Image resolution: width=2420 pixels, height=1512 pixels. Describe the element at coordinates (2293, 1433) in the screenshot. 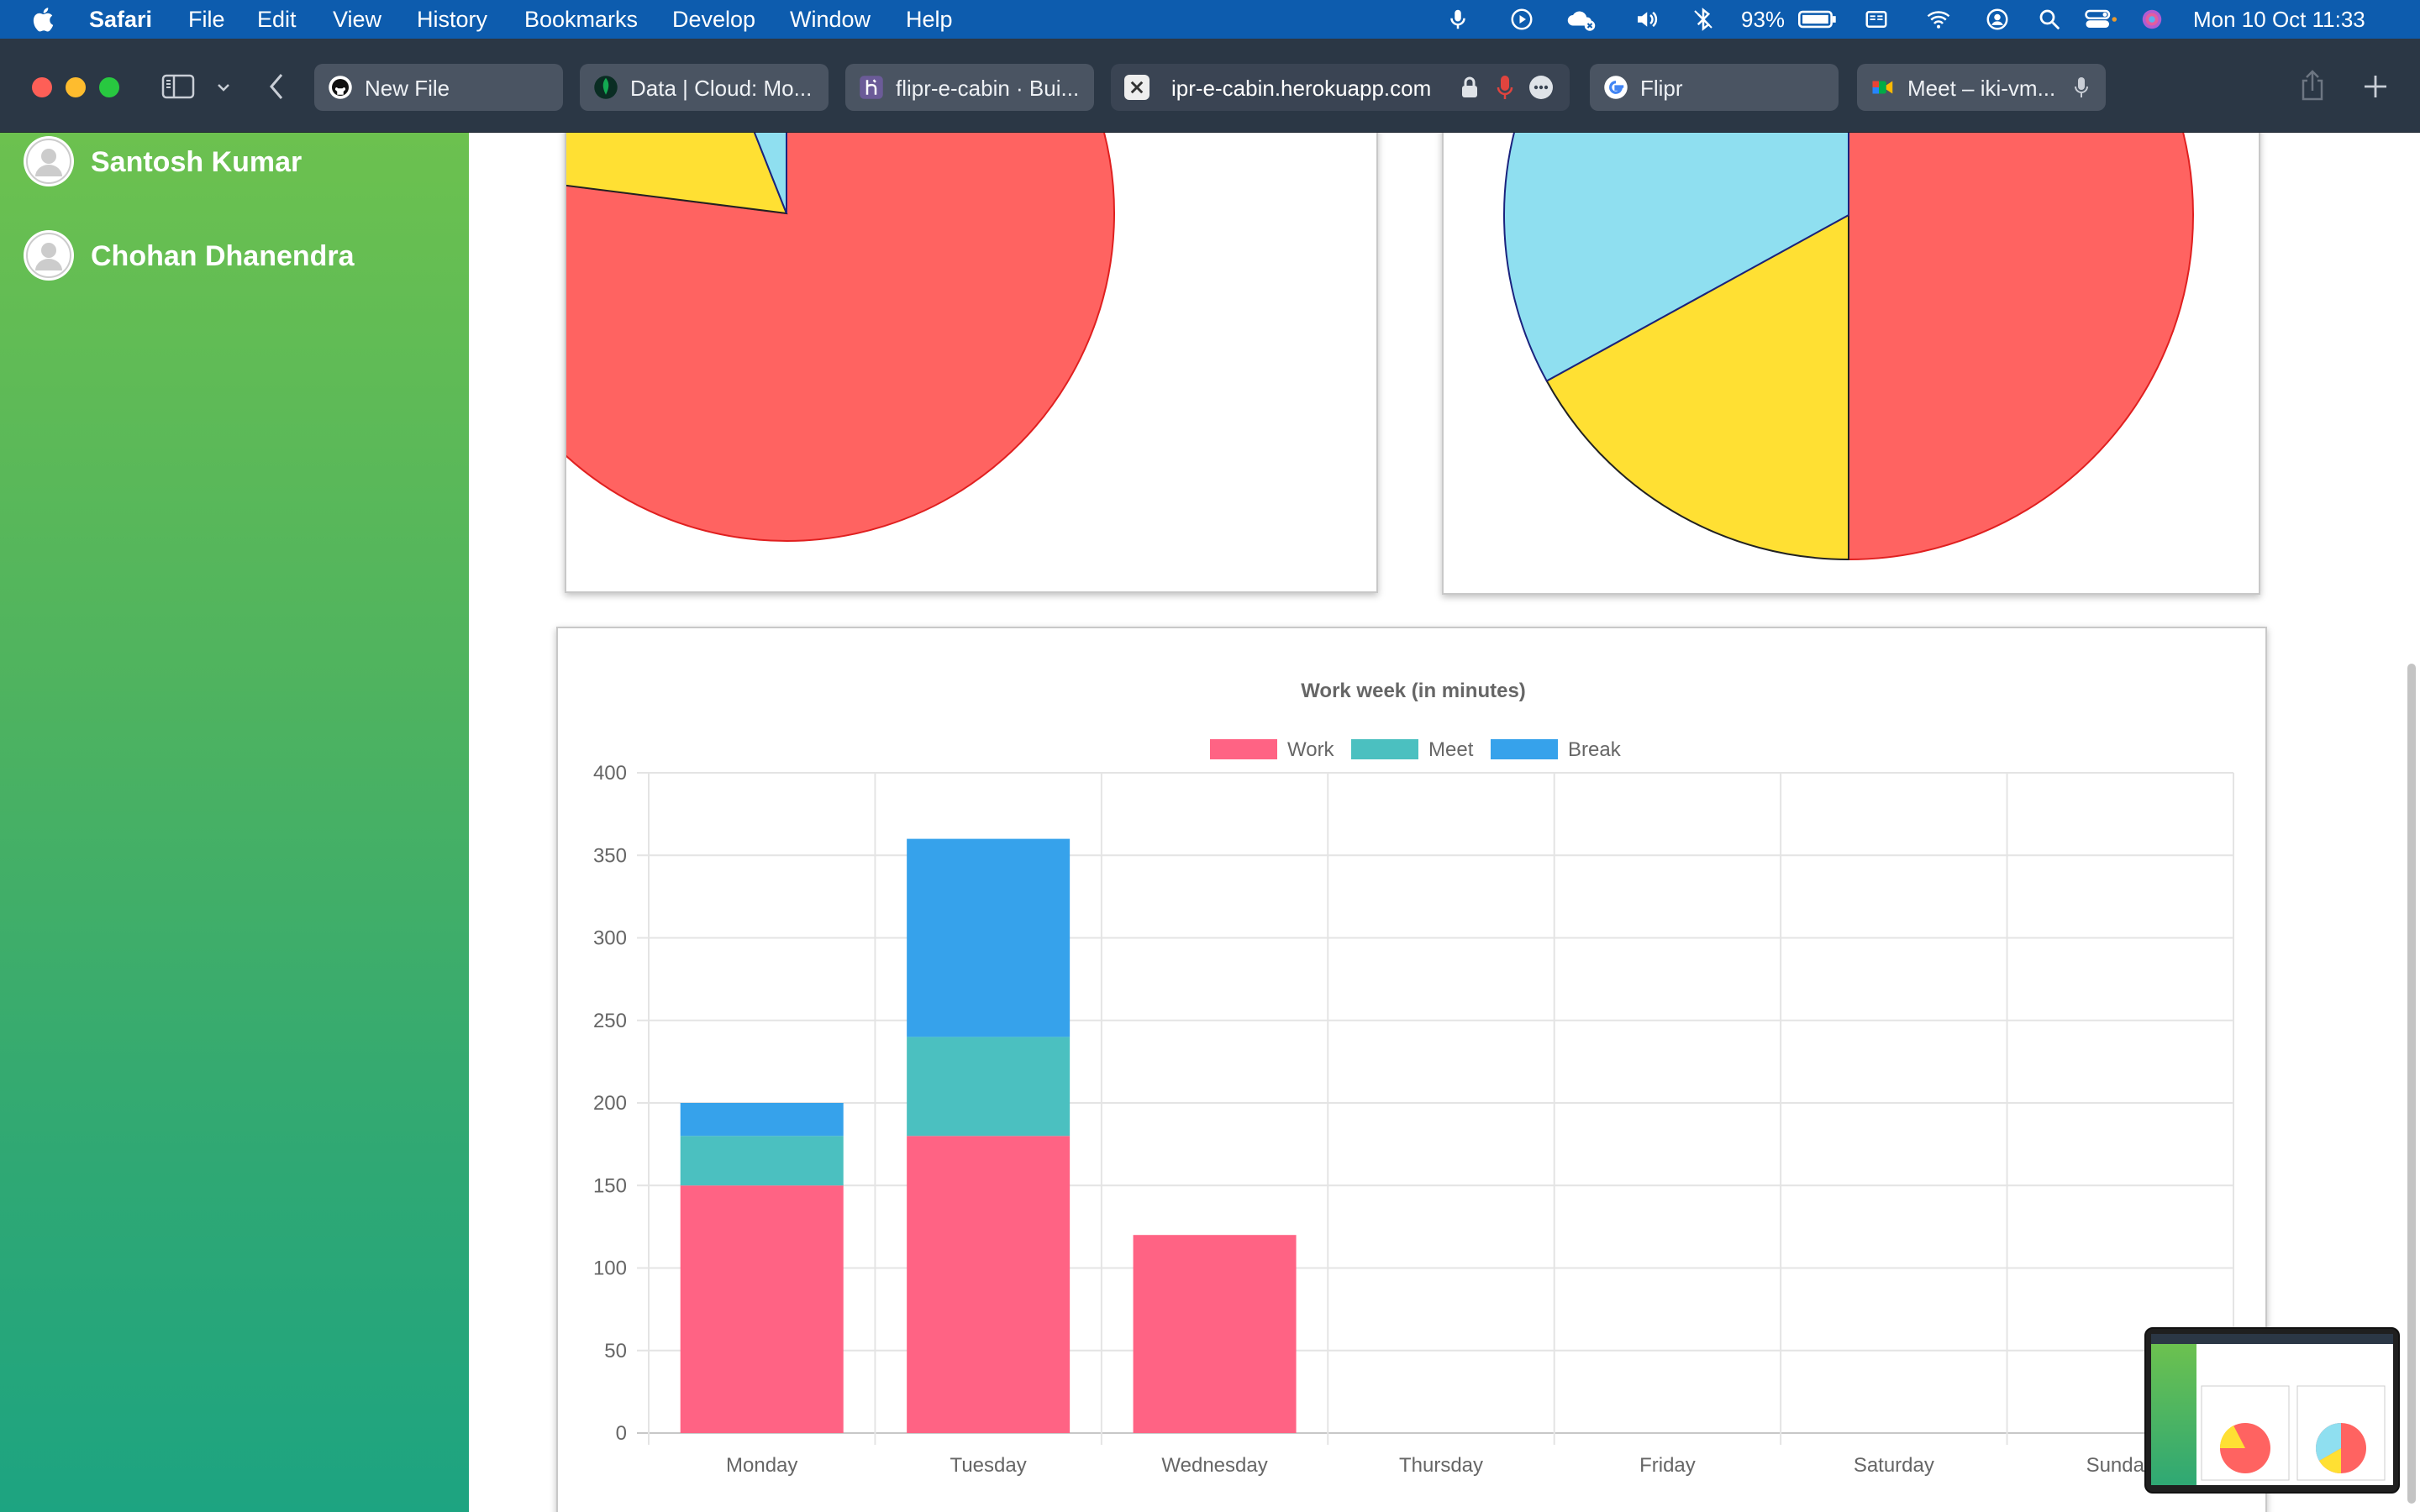

I see `thumbnail-pie-preview` at that location.